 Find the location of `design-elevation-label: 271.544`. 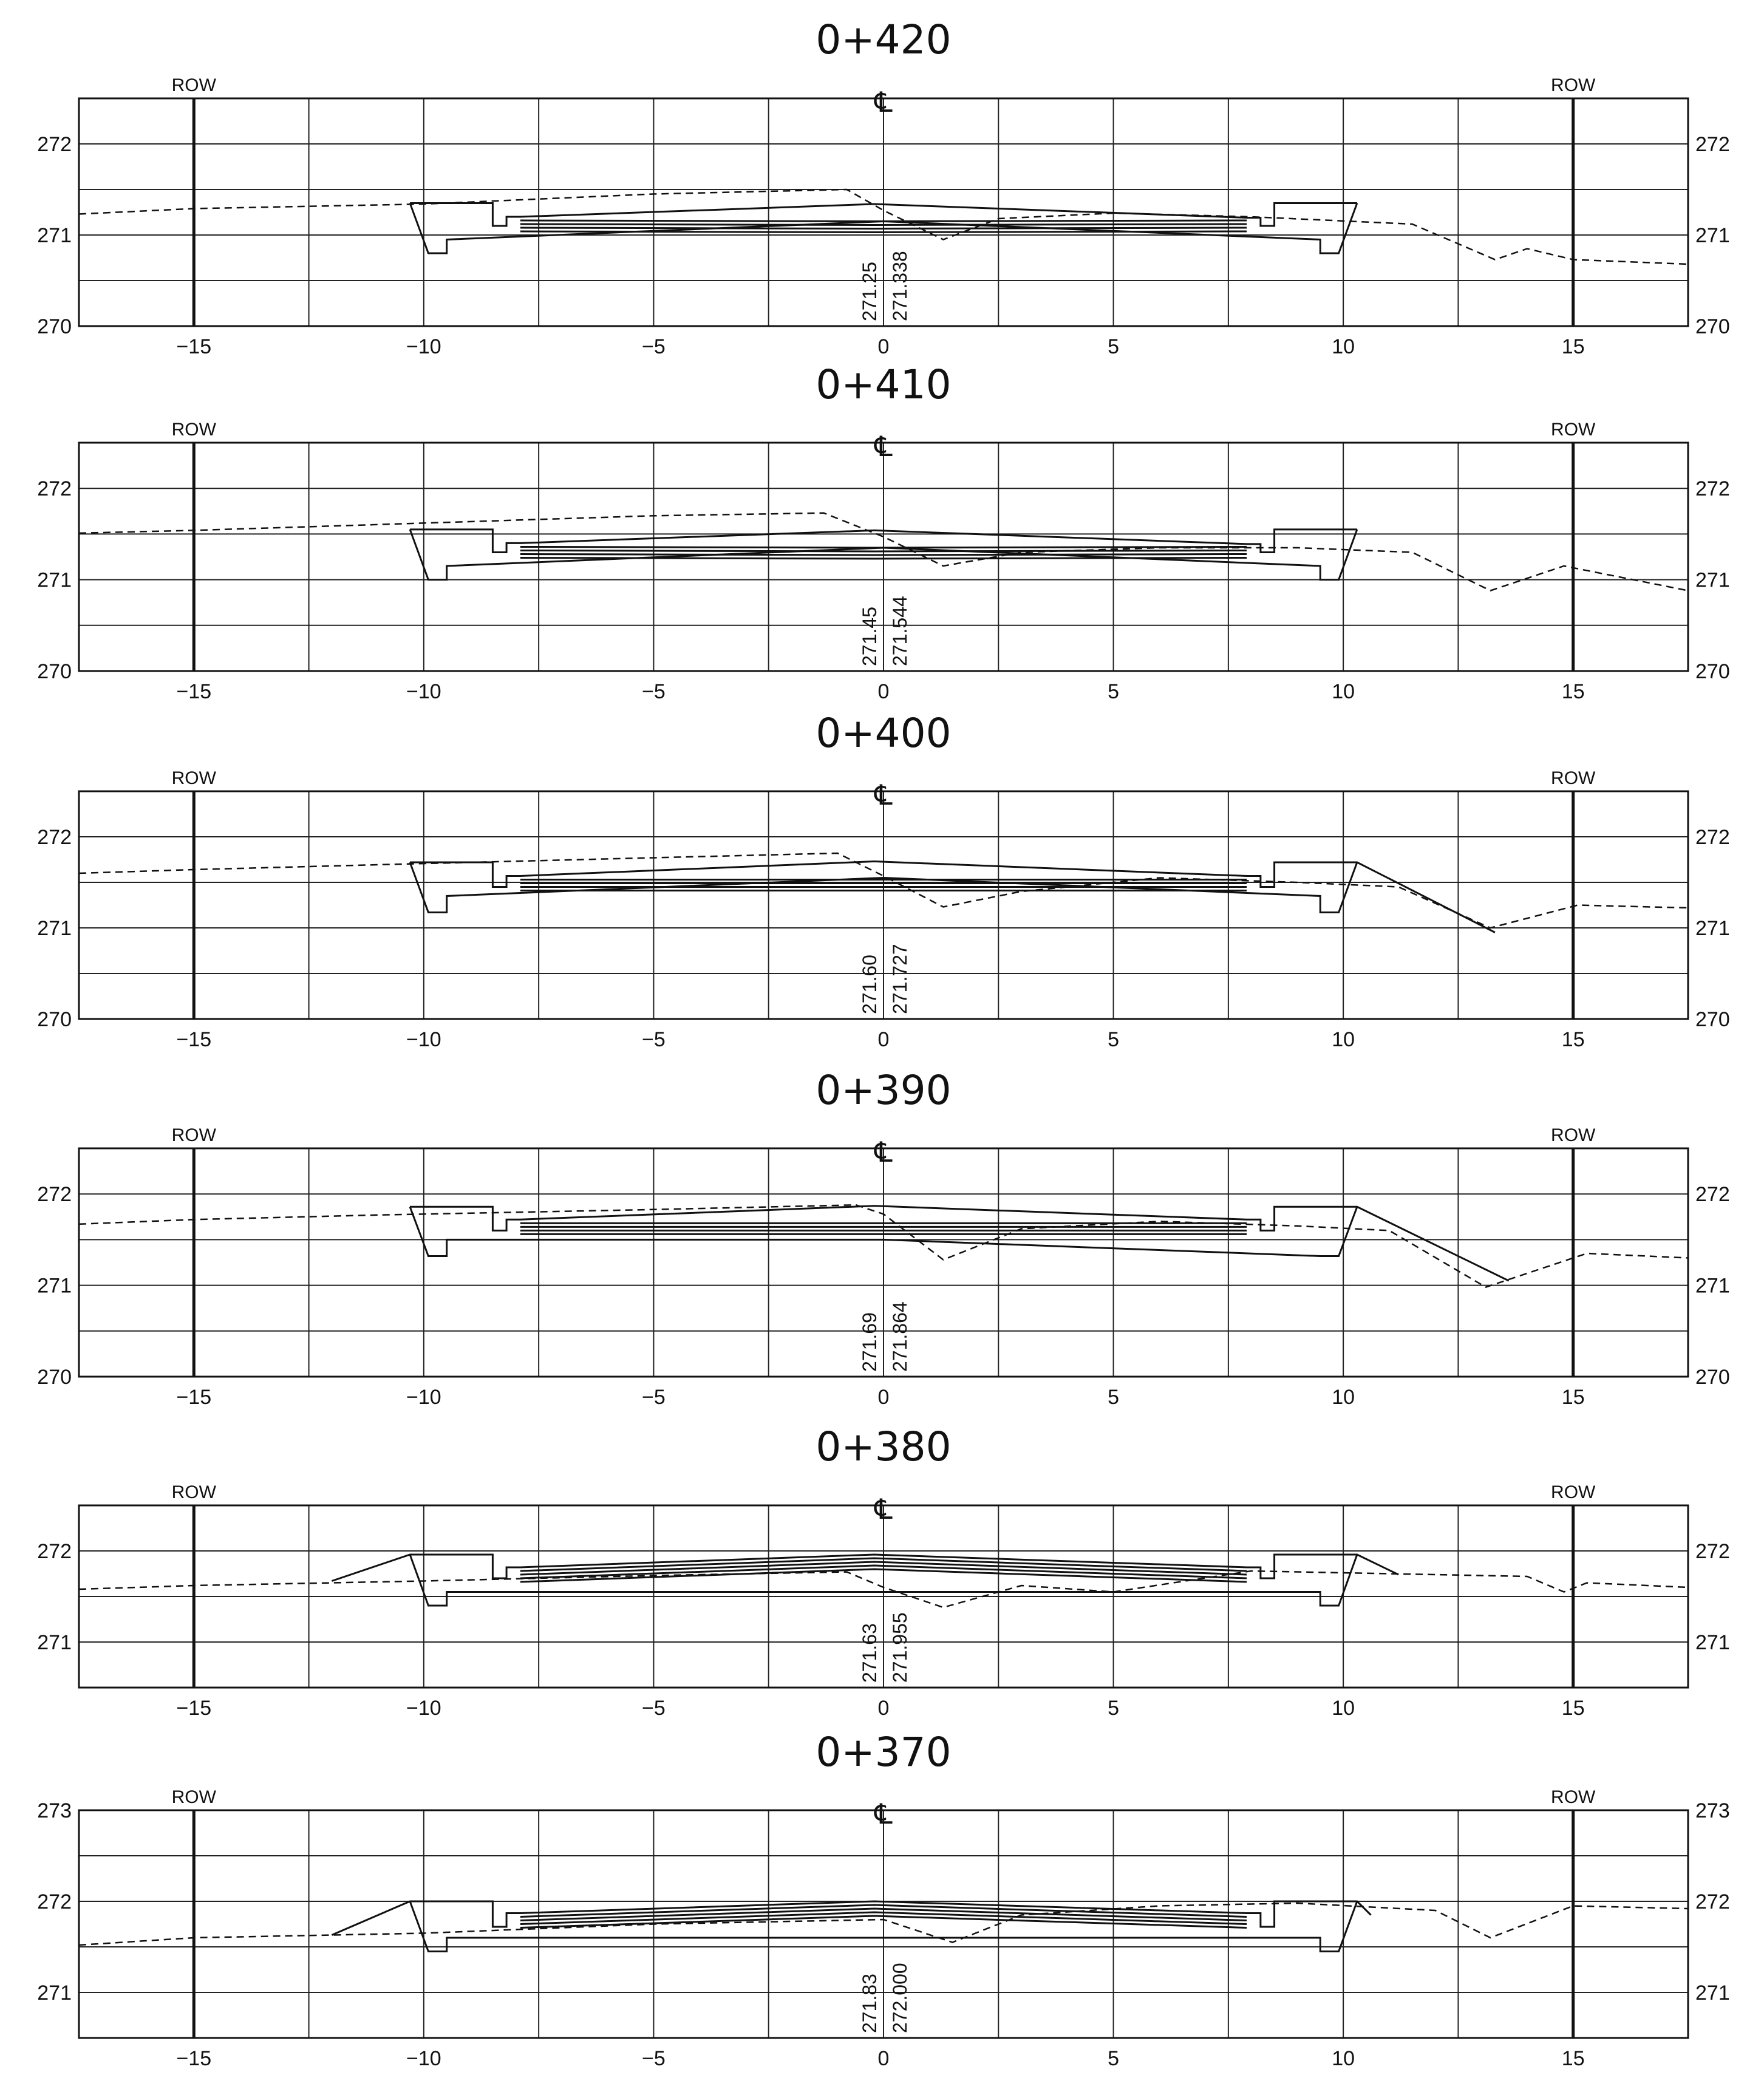

design-elevation-label: 271.544 is located at coordinates (900, 631).